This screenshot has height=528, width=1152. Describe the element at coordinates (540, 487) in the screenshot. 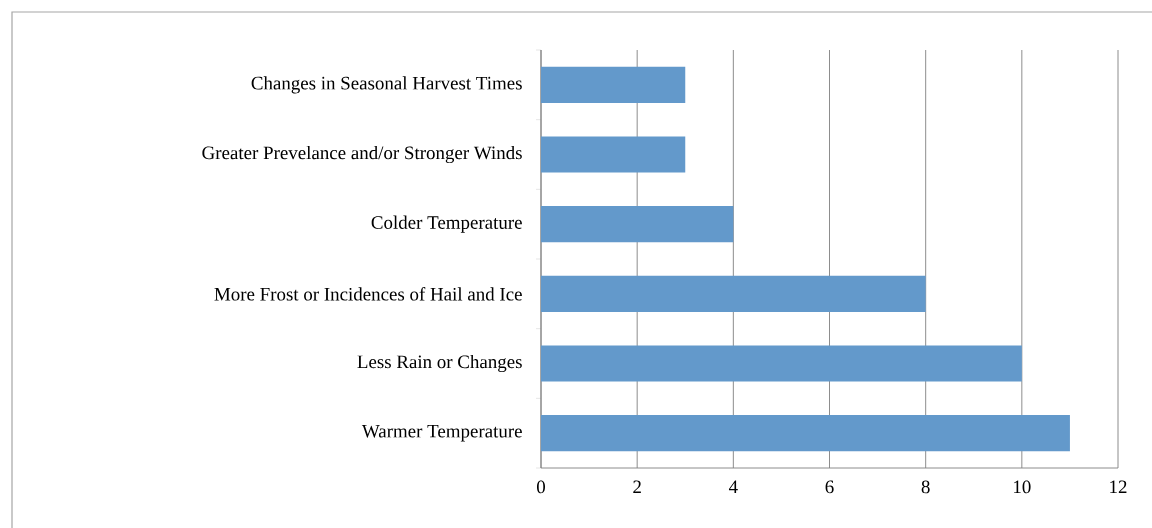

I see `x-tick-label: 0` at that location.